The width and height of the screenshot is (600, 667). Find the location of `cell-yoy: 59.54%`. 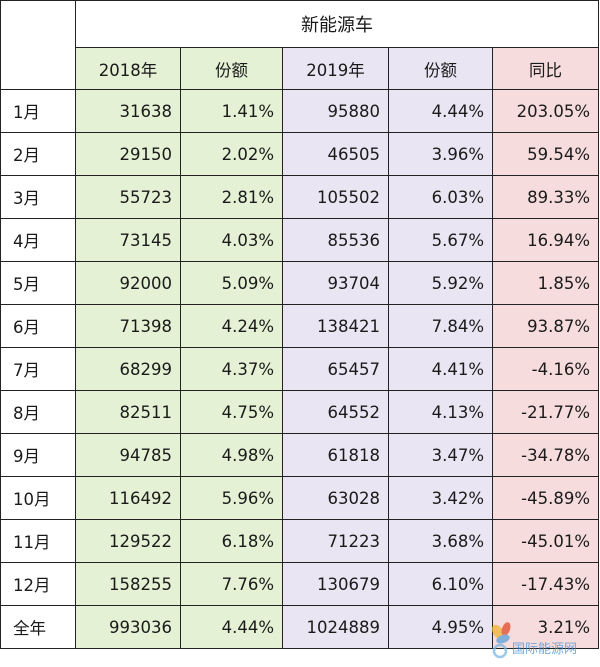

cell-yoy: 59.54% is located at coordinates (545, 154).